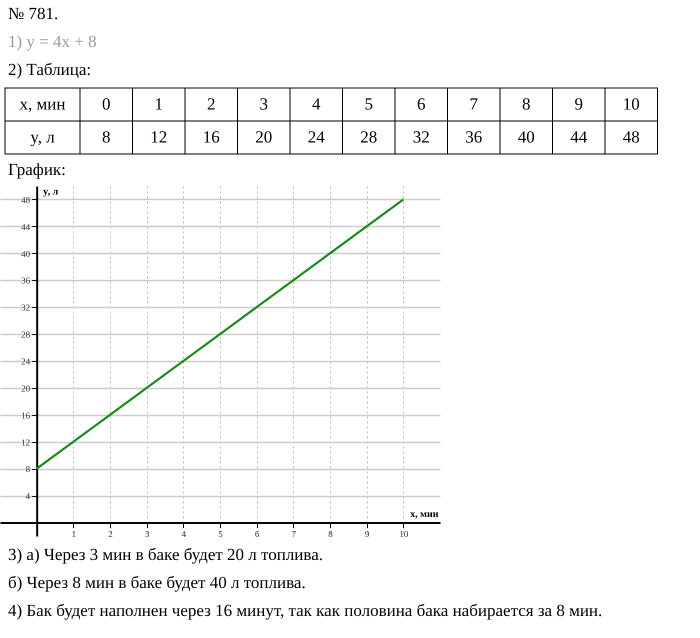 The image size is (700, 638). Describe the element at coordinates (211, 137) in the screenshot. I see `data-label: 16` at that location.